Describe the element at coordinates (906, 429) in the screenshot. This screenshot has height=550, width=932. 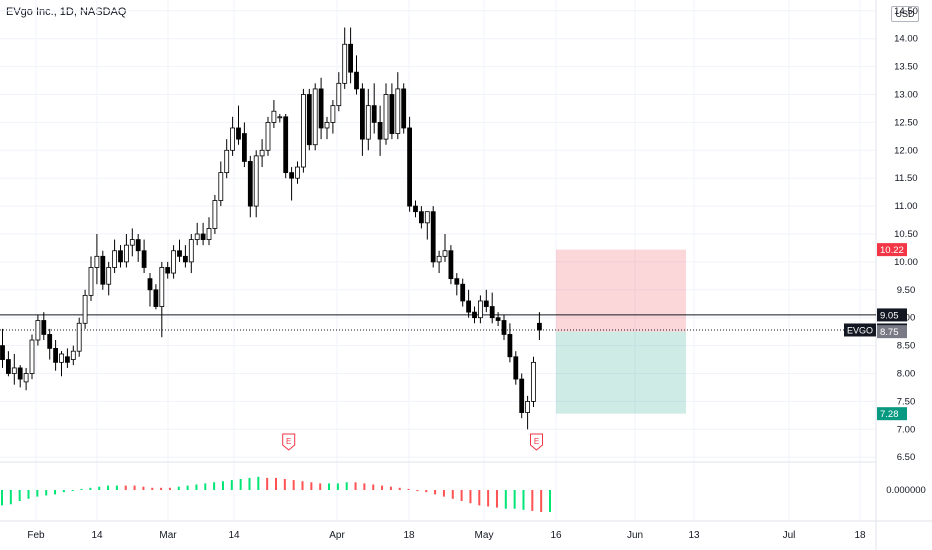
I see `price-tick-label: 7.00` at that location.